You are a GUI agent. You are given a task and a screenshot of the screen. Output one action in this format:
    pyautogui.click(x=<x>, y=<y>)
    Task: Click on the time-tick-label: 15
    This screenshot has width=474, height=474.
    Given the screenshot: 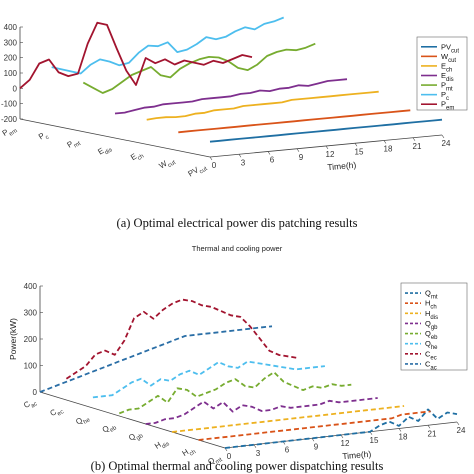 What is the action you would take?
    pyautogui.click(x=374, y=440)
    